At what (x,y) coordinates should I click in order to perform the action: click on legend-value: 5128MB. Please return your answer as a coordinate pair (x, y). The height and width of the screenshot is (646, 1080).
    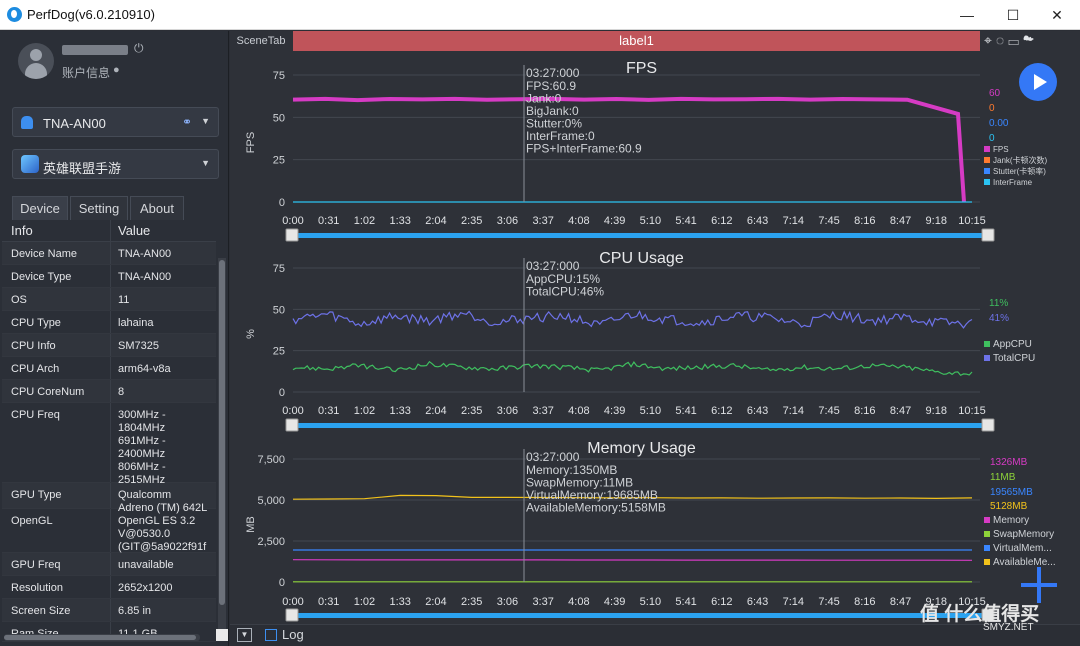
    Looking at the image, I should click on (1009, 506).